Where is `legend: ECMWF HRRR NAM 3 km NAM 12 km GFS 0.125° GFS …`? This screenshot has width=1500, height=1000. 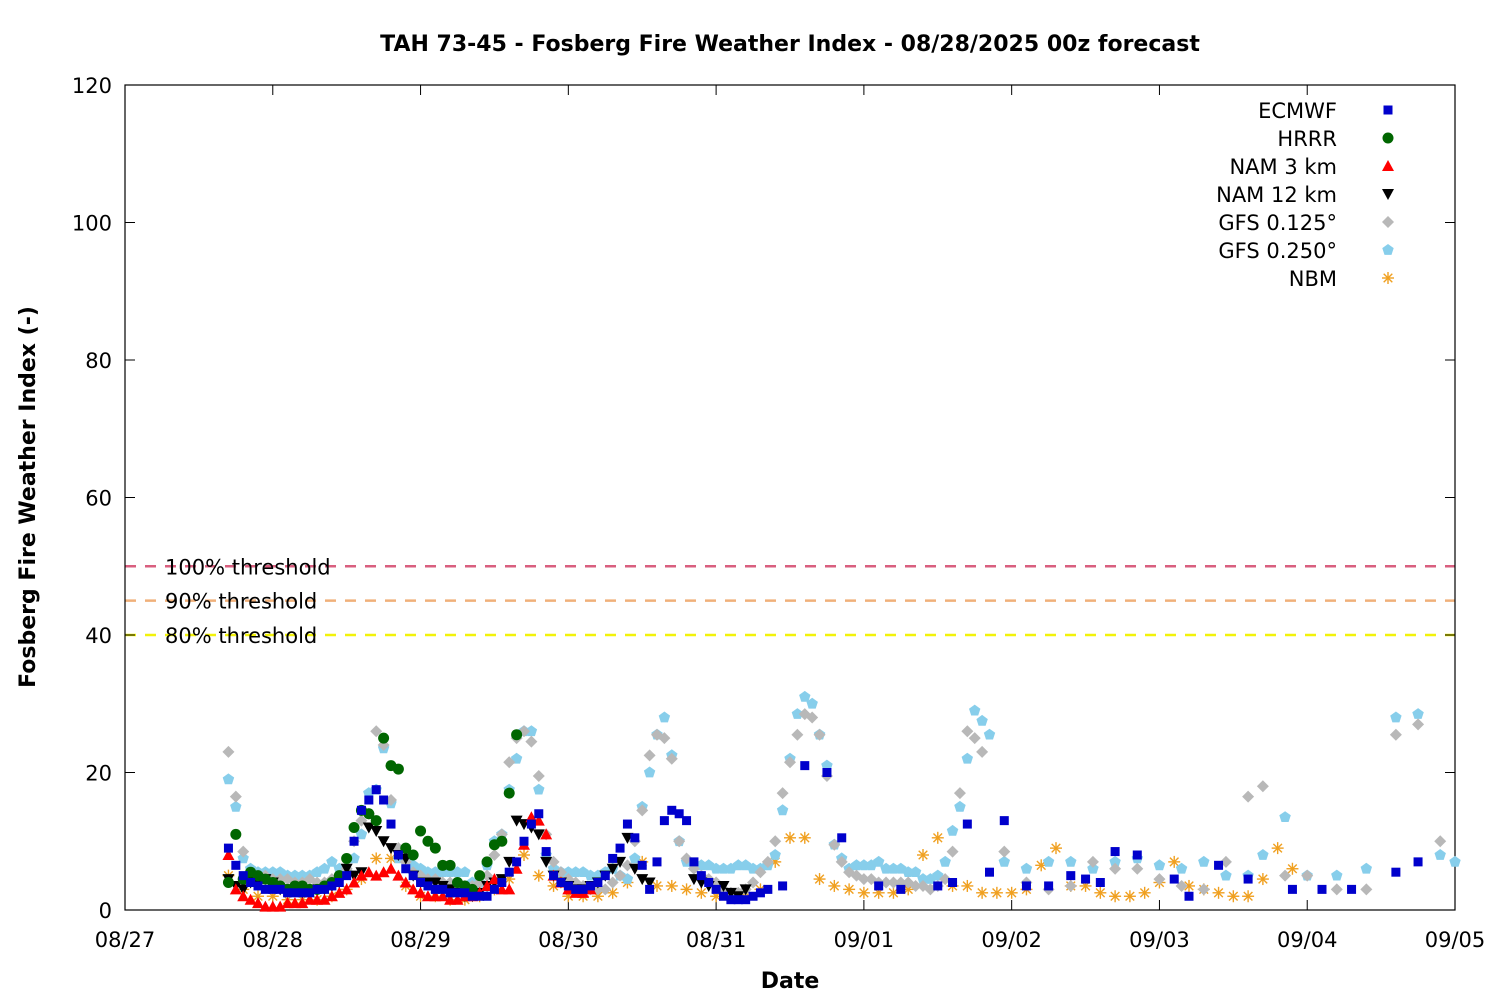 legend: ECMWF HRRR NAM 3 km NAM 12 km GFS 0.125° GFS … is located at coordinates (1305, 195).